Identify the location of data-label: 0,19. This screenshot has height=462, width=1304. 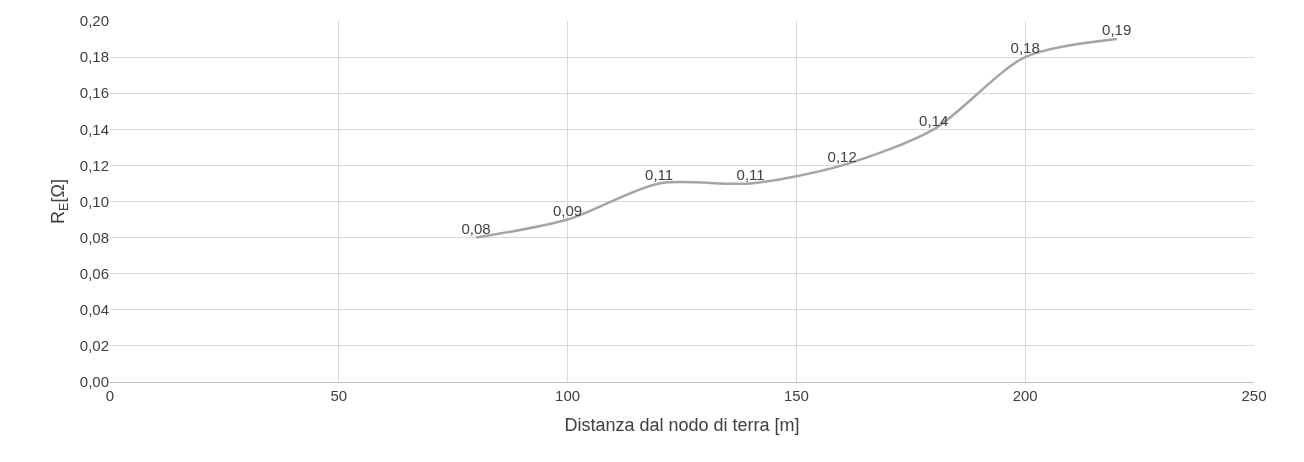
(1117, 30).